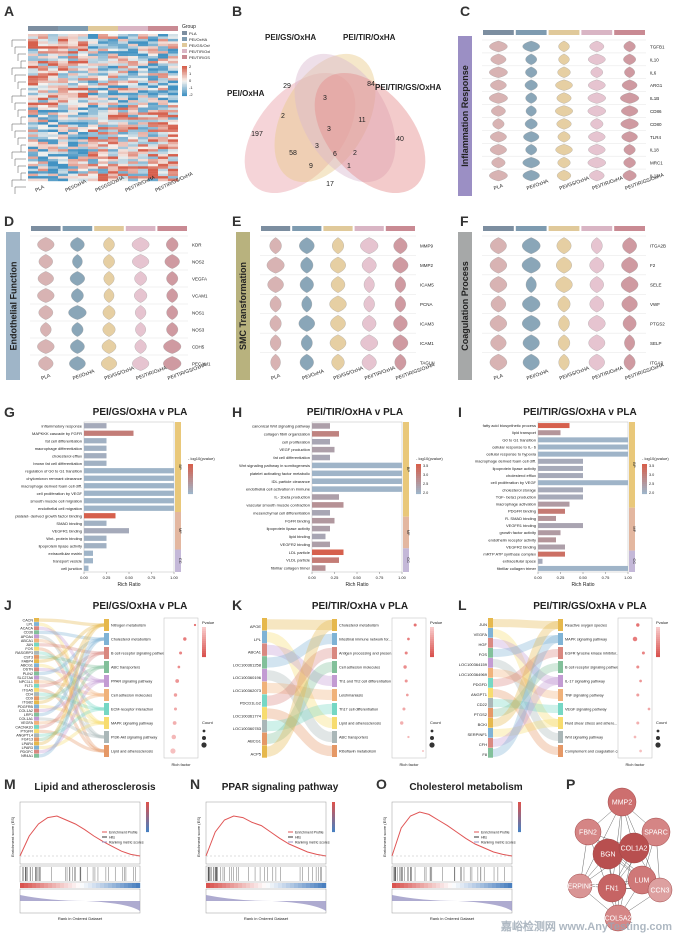 This screenshot has width=680, height=941. What do you see at coordinates (522, 511) in the screenshot?
I see `go-term-label: PDGFR binding` at bounding box center [522, 511].